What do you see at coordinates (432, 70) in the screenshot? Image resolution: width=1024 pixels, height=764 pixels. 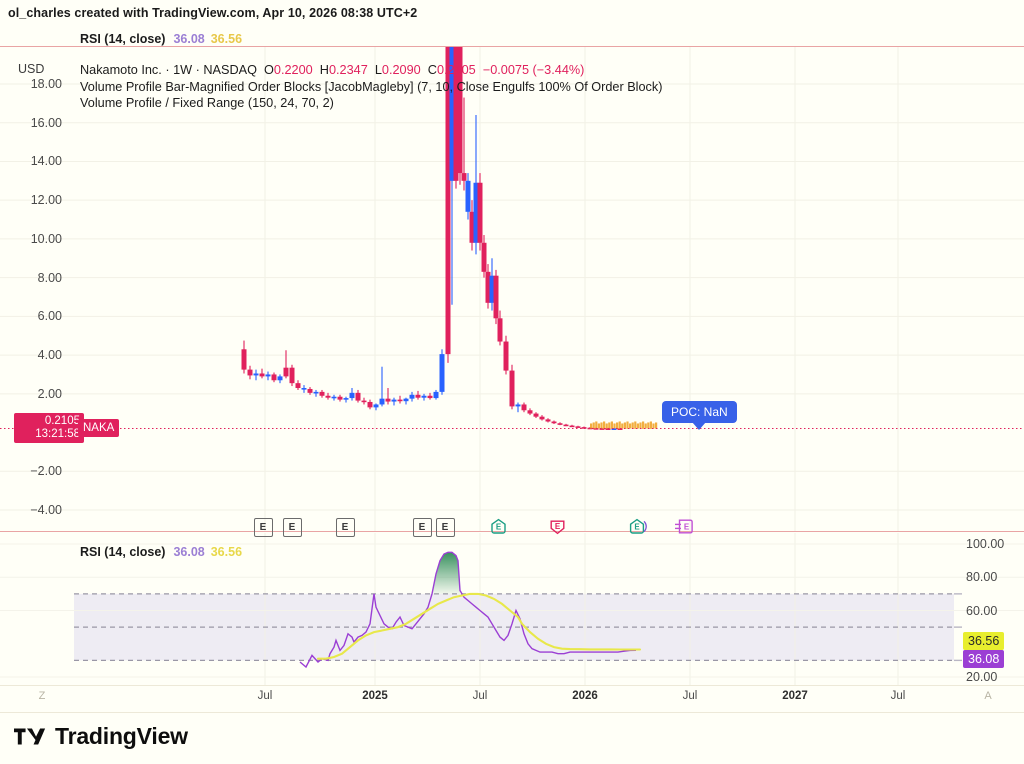 I see `ohlc-close-label: C` at bounding box center [432, 70].